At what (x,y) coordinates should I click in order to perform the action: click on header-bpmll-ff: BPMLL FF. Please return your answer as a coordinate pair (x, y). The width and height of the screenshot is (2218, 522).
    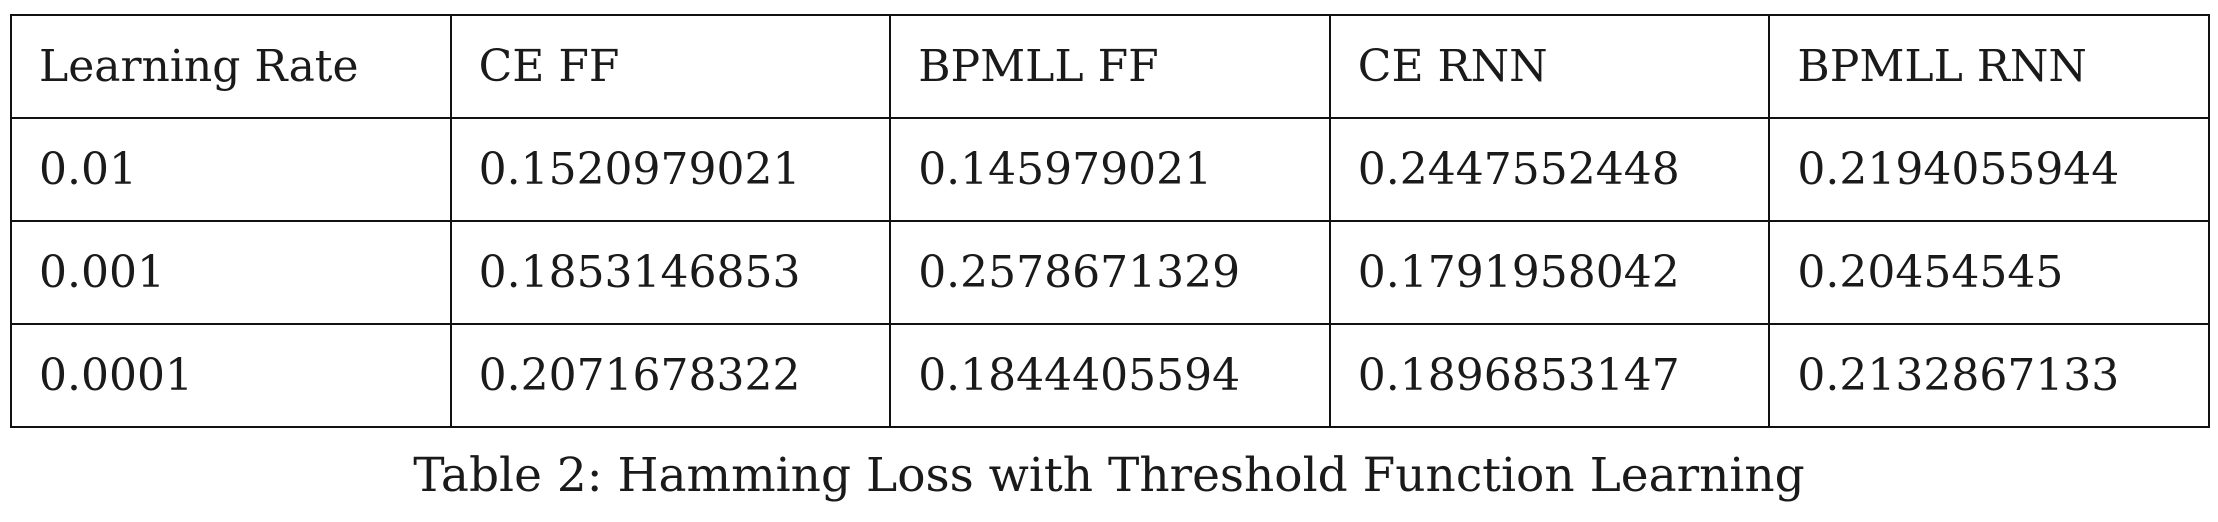
    Looking at the image, I should click on (1110, 66).